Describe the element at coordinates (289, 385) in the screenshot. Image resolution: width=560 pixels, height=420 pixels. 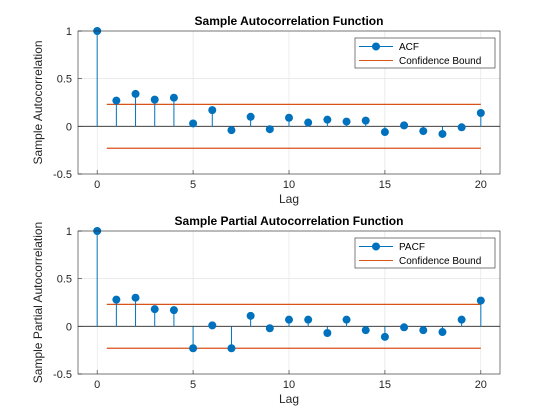
I see `pacf-xtick-label-10: 10` at that location.